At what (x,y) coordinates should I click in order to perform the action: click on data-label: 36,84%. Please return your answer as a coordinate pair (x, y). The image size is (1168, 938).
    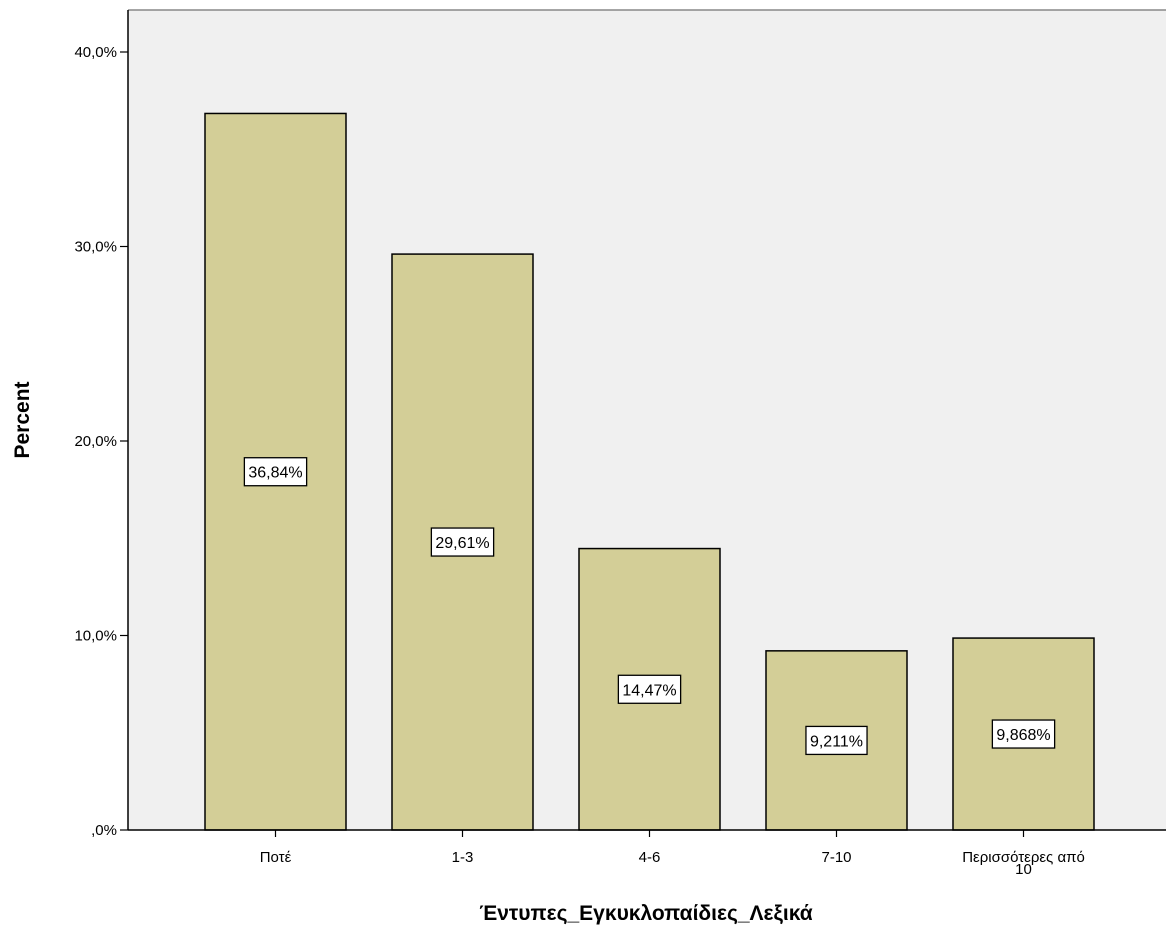
    Looking at the image, I should click on (275, 472).